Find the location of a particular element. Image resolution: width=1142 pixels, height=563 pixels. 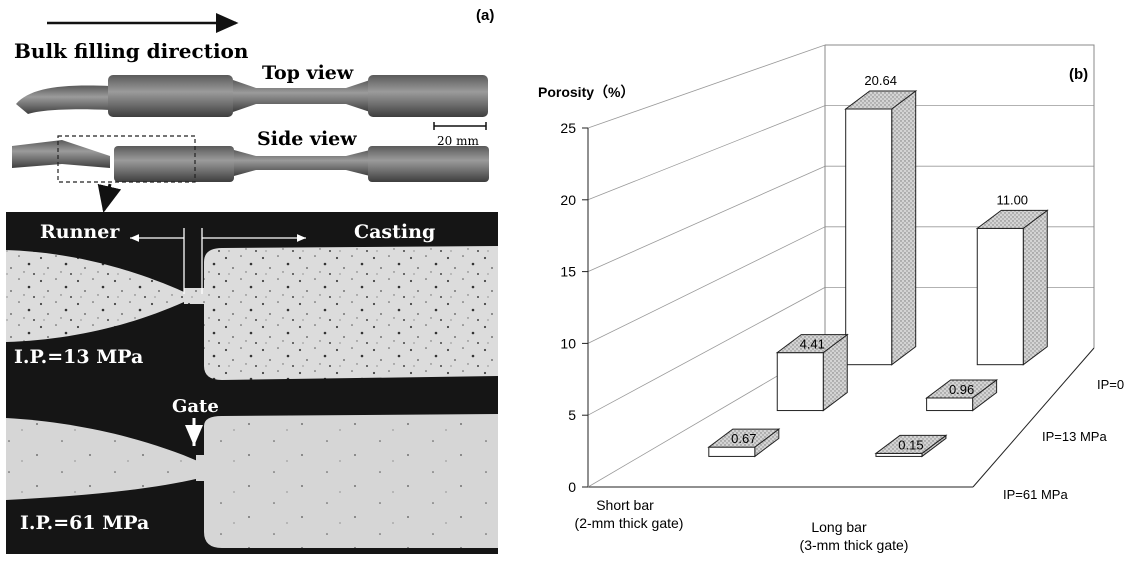

casting-section-lower is located at coordinates (351, 481).